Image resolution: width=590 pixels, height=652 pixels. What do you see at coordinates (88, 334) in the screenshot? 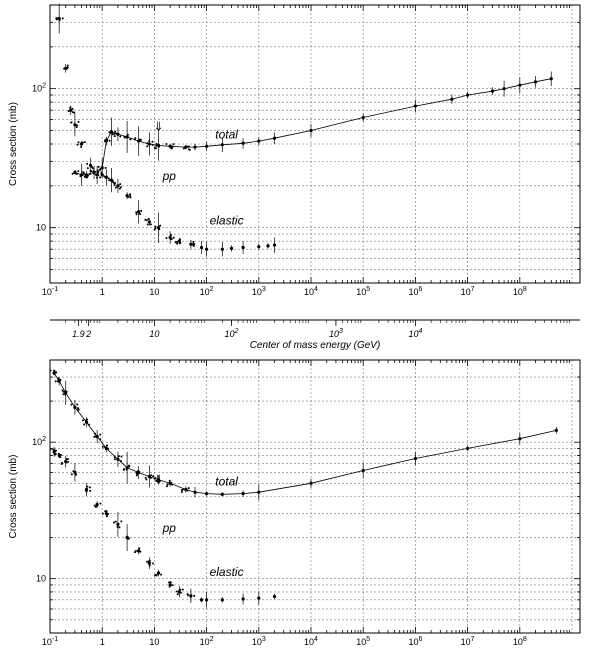
I see `secondary-tick-label: 2` at bounding box center [88, 334].